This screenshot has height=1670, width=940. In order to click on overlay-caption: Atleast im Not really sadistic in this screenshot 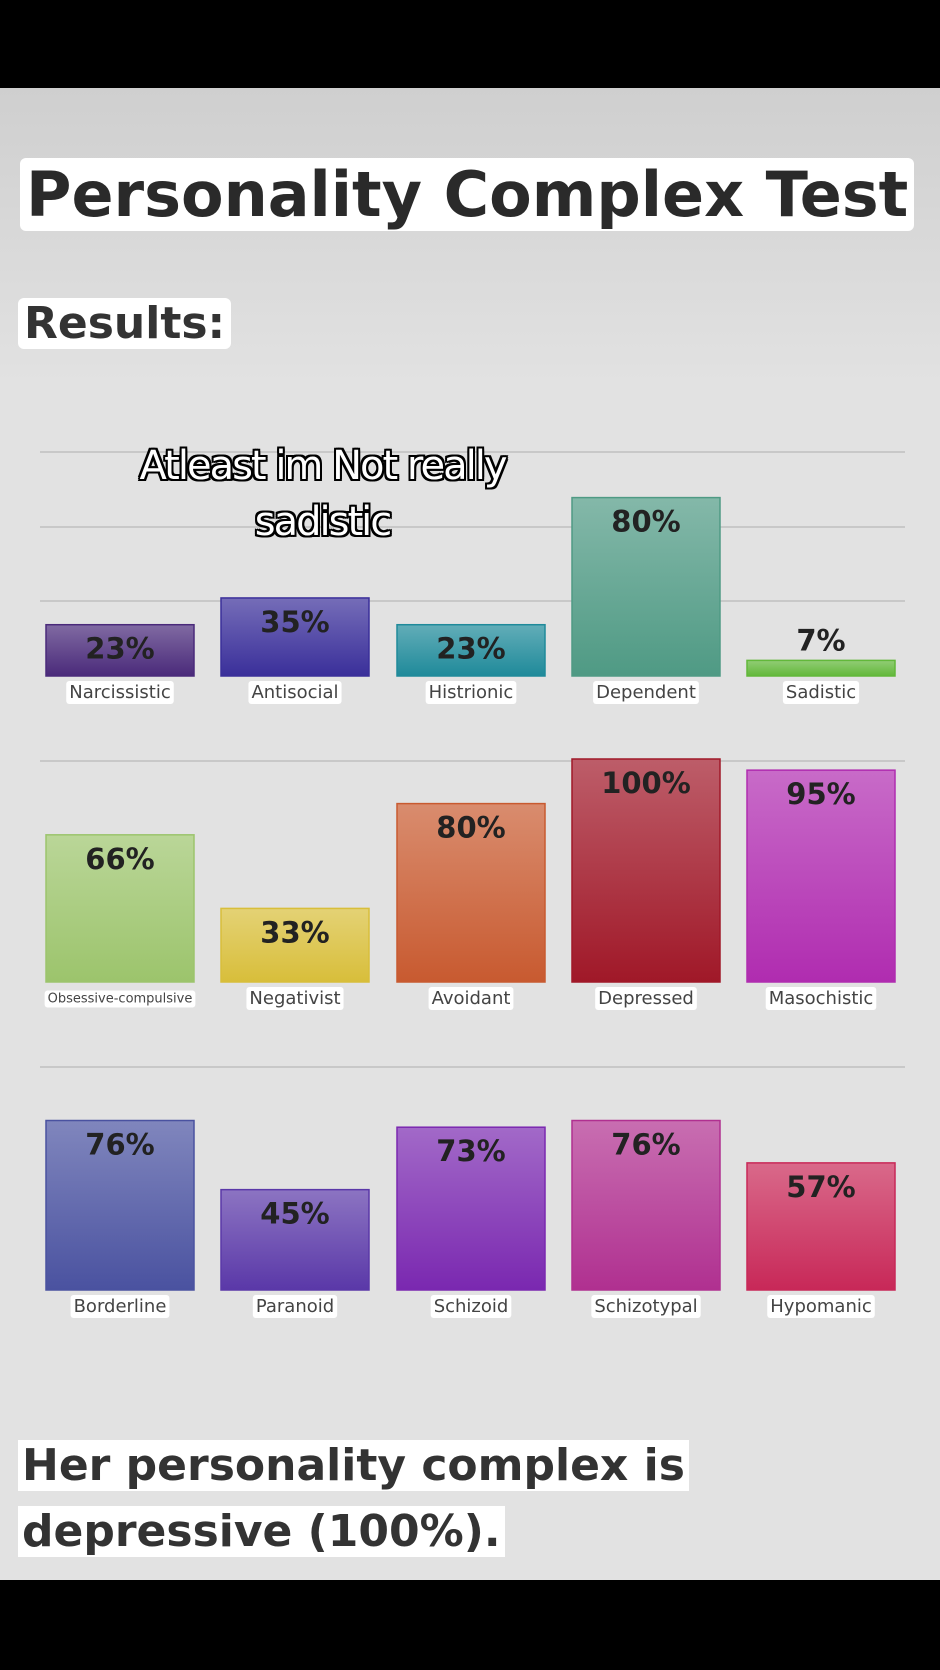, I will do `click(323, 494)`.